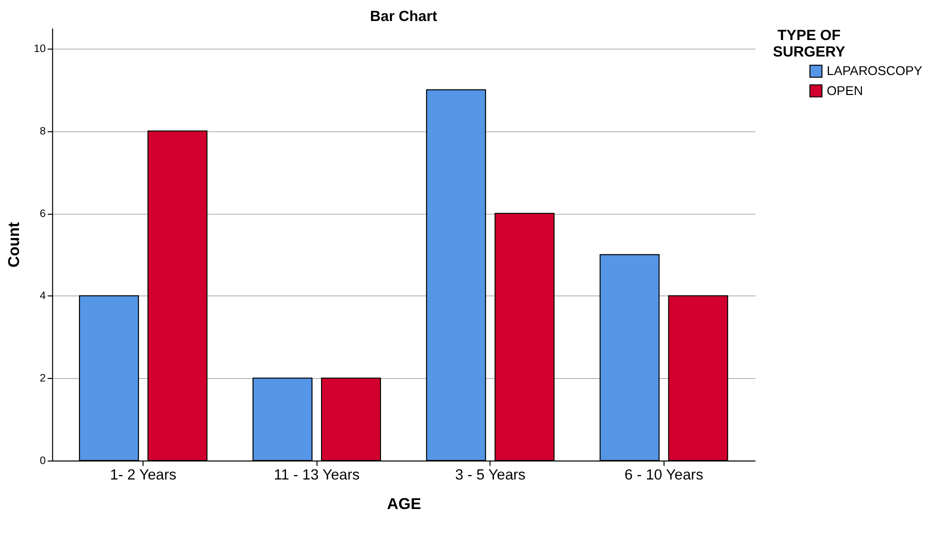 Image resolution: width=928 pixels, height=542 pixels. I want to click on x-tick-label: 1- 2 Years, so click(143, 476).